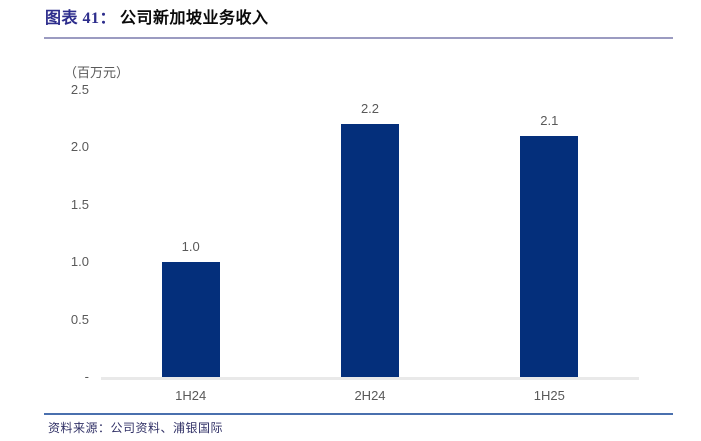 The width and height of the screenshot is (701, 441). What do you see at coordinates (370, 395) in the screenshot?
I see `x-axis-tick-label: 2H24` at bounding box center [370, 395].